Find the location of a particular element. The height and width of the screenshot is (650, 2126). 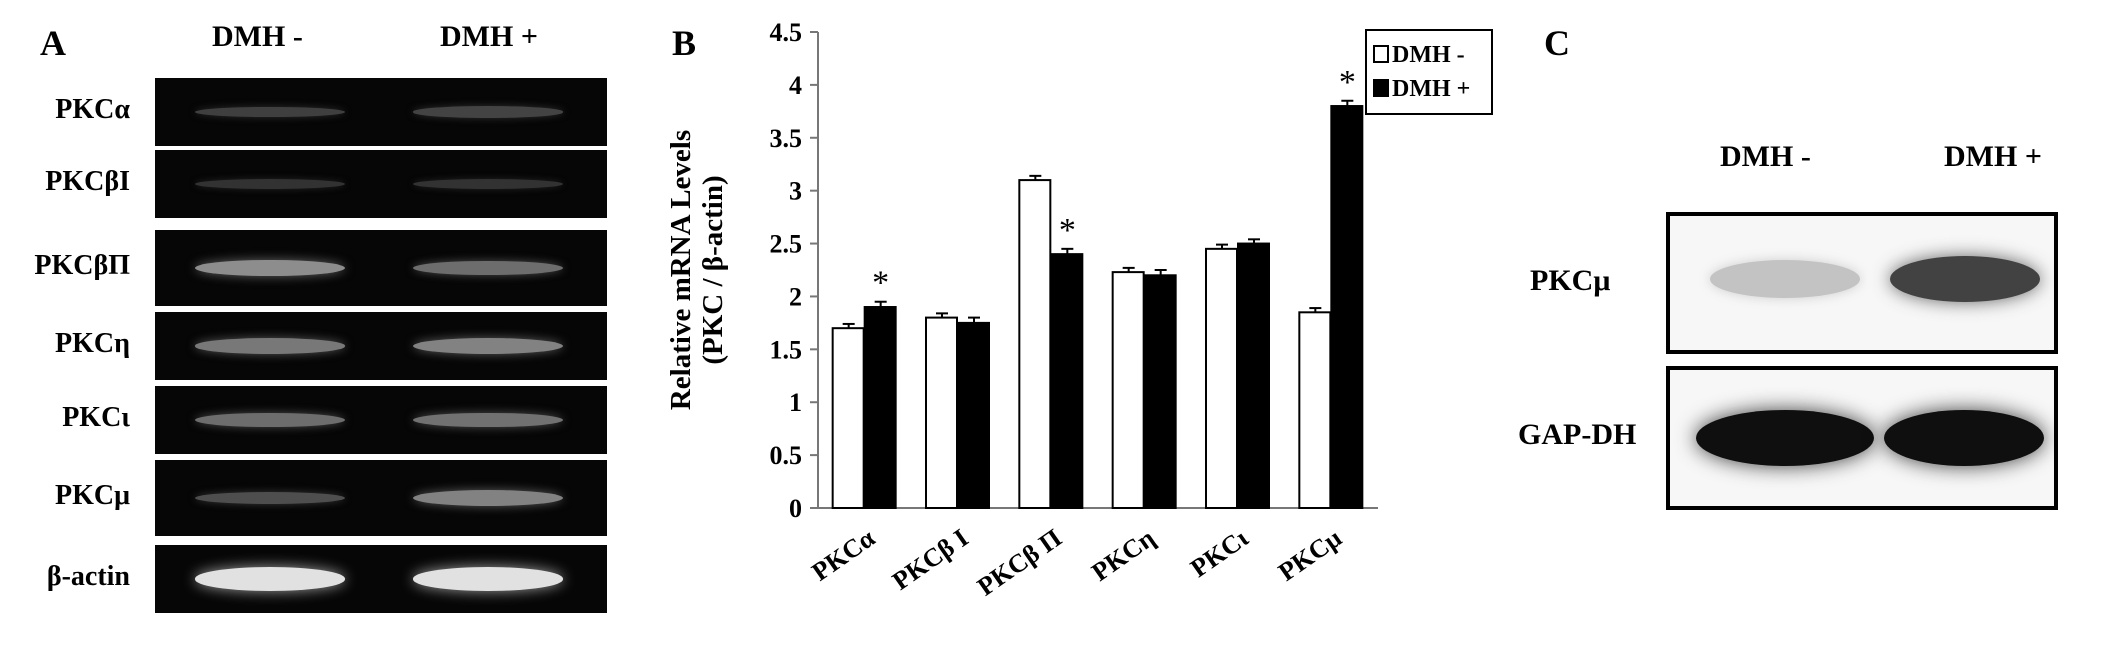

x-tick-label: PKCβ Π is located at coordinates (1019, 562).